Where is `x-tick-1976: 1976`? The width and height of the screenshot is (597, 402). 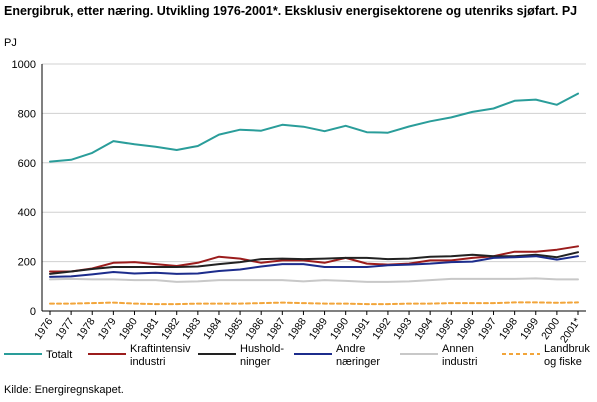
x-tick-1976: 1976 is located at coordinates (43, 329).